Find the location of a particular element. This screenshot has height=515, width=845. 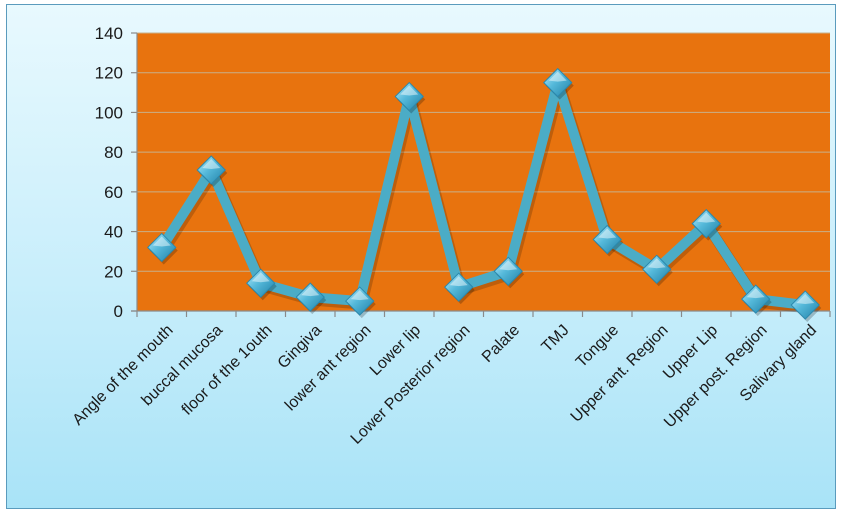

x-tick-label: Upper ant. Region is located at coordinates (620, 374).